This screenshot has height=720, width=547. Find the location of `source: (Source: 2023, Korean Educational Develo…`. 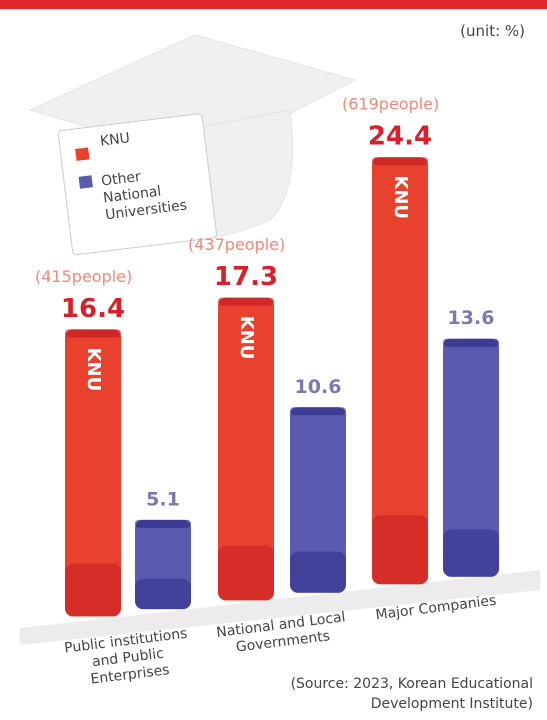

source: (Source: 2023, Korean Educational Develo… is located at coordinates (411, 694).